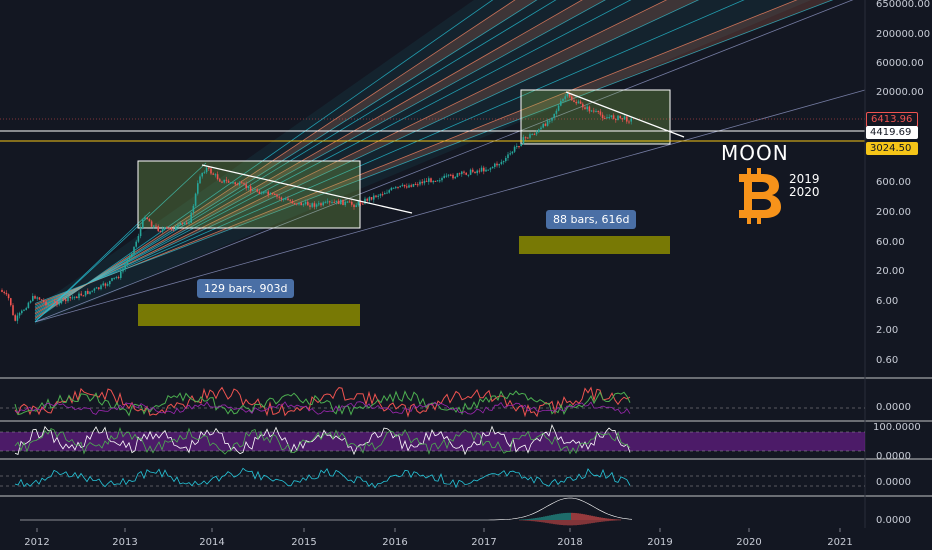  Describe the element at coordinates (438, 538) in the screenshot. I see `time-axis: 2012 2013 2014 2015 2016 2017 2018 2019 2020 2021` at that location.